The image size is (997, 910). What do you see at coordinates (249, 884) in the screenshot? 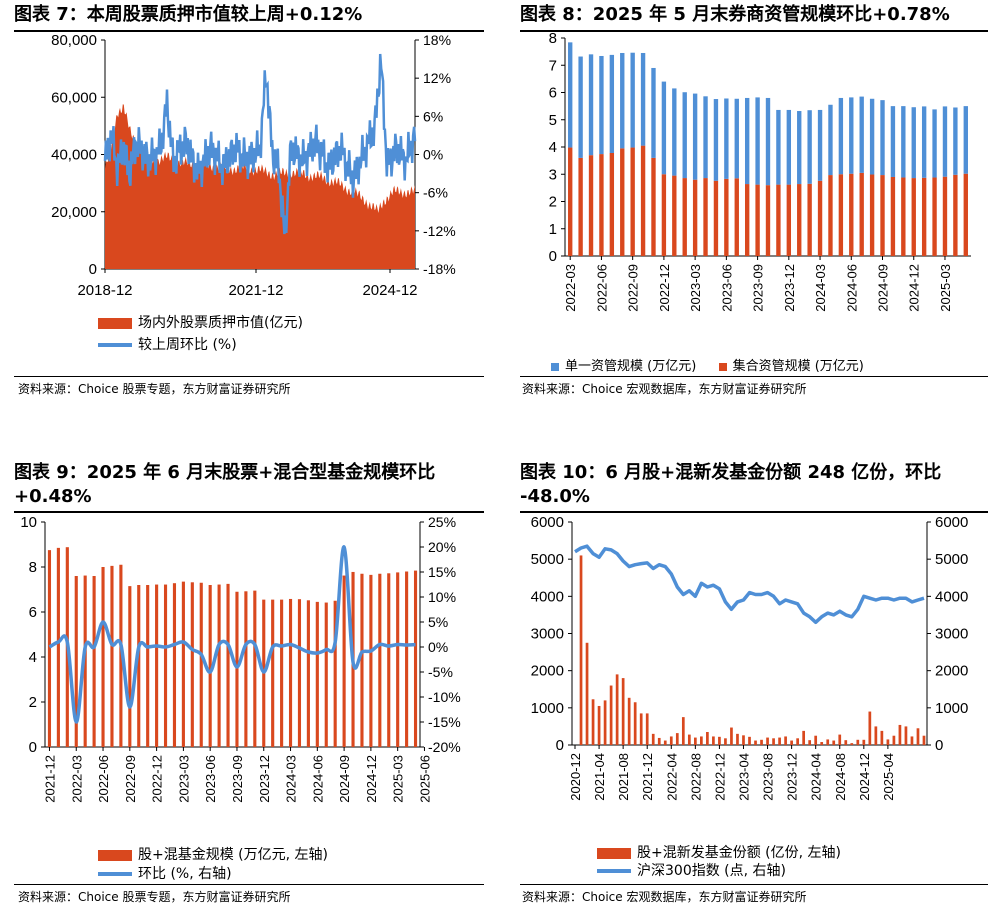
I see `fig9-bottom-rule` at bounding box center [249, 884].